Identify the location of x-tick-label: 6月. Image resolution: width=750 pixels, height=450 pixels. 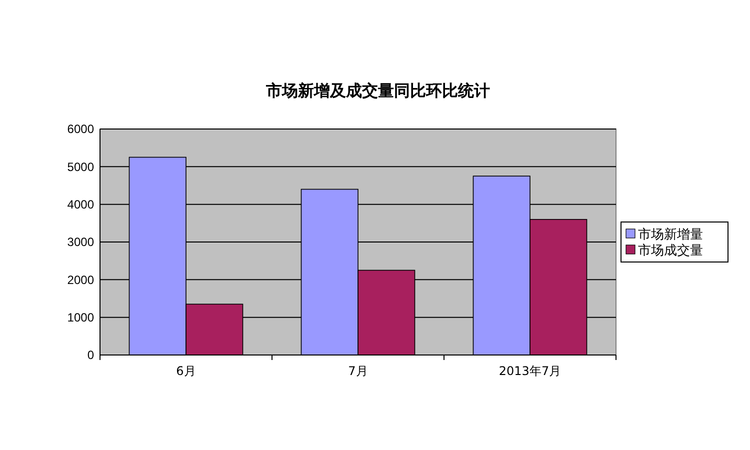
(186, 371).